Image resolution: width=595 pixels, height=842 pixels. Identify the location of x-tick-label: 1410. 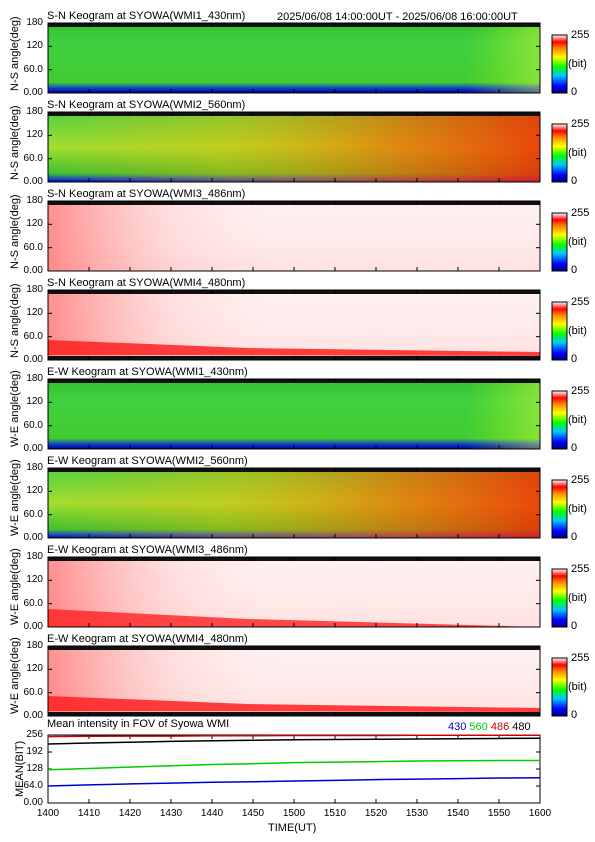
(89, 813).